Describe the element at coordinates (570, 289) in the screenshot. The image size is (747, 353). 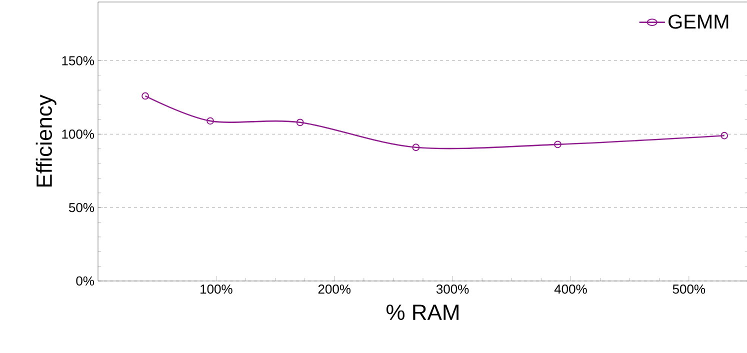
I see `x-tick-label: 400%` at that location.